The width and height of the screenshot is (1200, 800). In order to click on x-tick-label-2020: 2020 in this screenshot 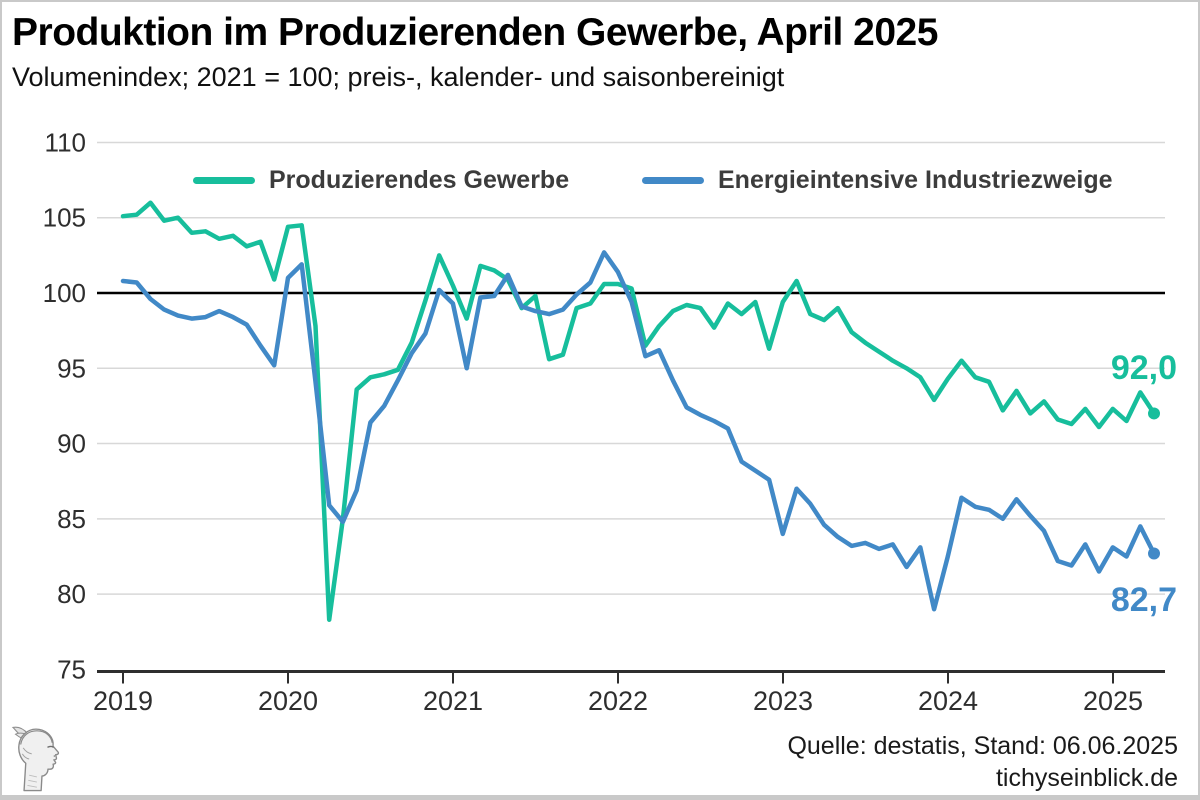, I will do `click(288, 701)`.